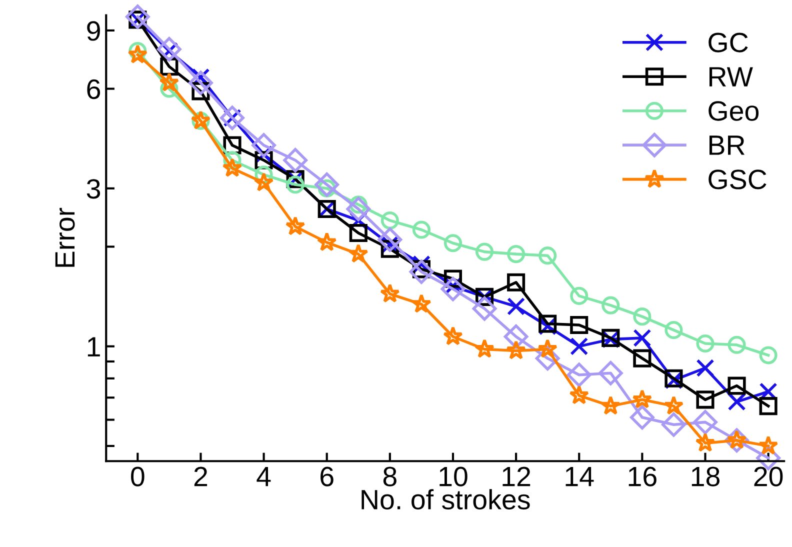 The height and width of the screenshot is (547, 792). I want to click on x-tick-label: 2, so click(201, 476).